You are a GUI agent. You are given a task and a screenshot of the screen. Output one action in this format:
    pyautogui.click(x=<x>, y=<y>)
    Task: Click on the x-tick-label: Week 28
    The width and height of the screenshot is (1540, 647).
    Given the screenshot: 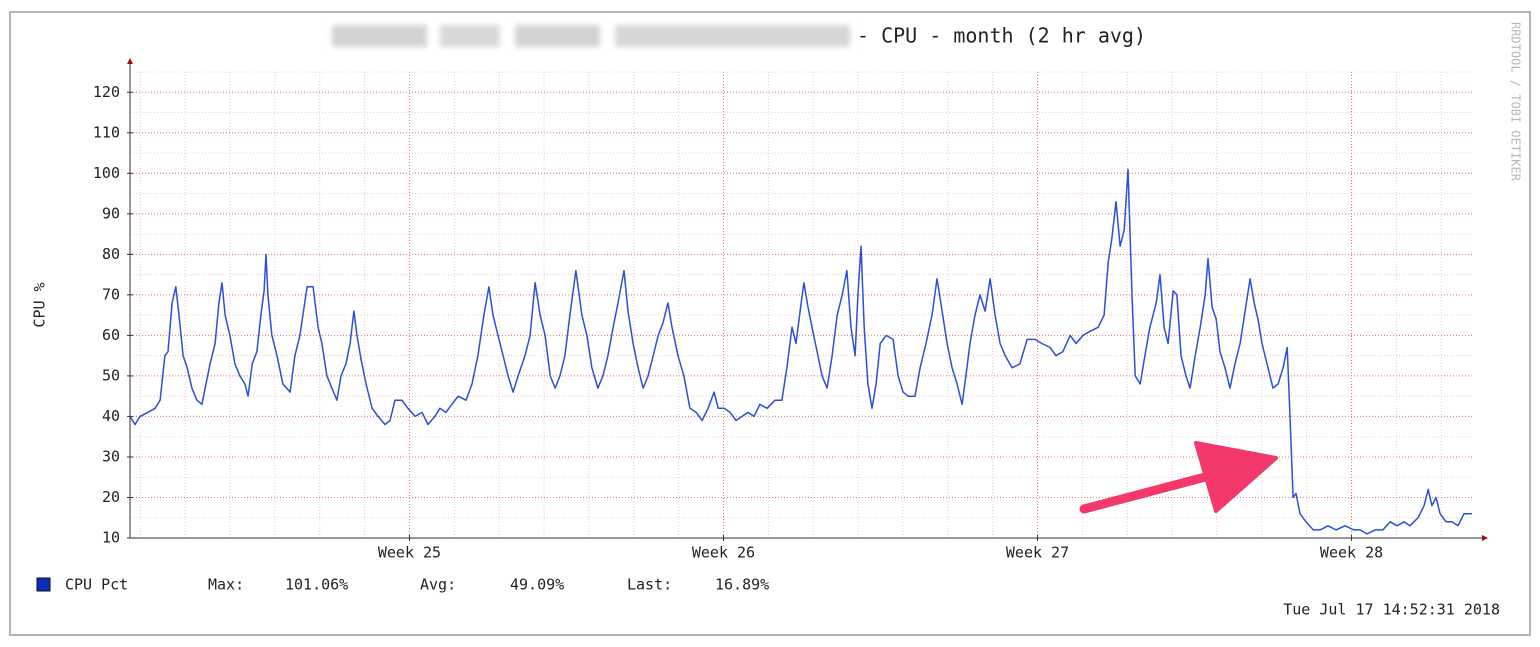 What is the action you would take?
    pyautogui.click(x=1351, y=553)
    